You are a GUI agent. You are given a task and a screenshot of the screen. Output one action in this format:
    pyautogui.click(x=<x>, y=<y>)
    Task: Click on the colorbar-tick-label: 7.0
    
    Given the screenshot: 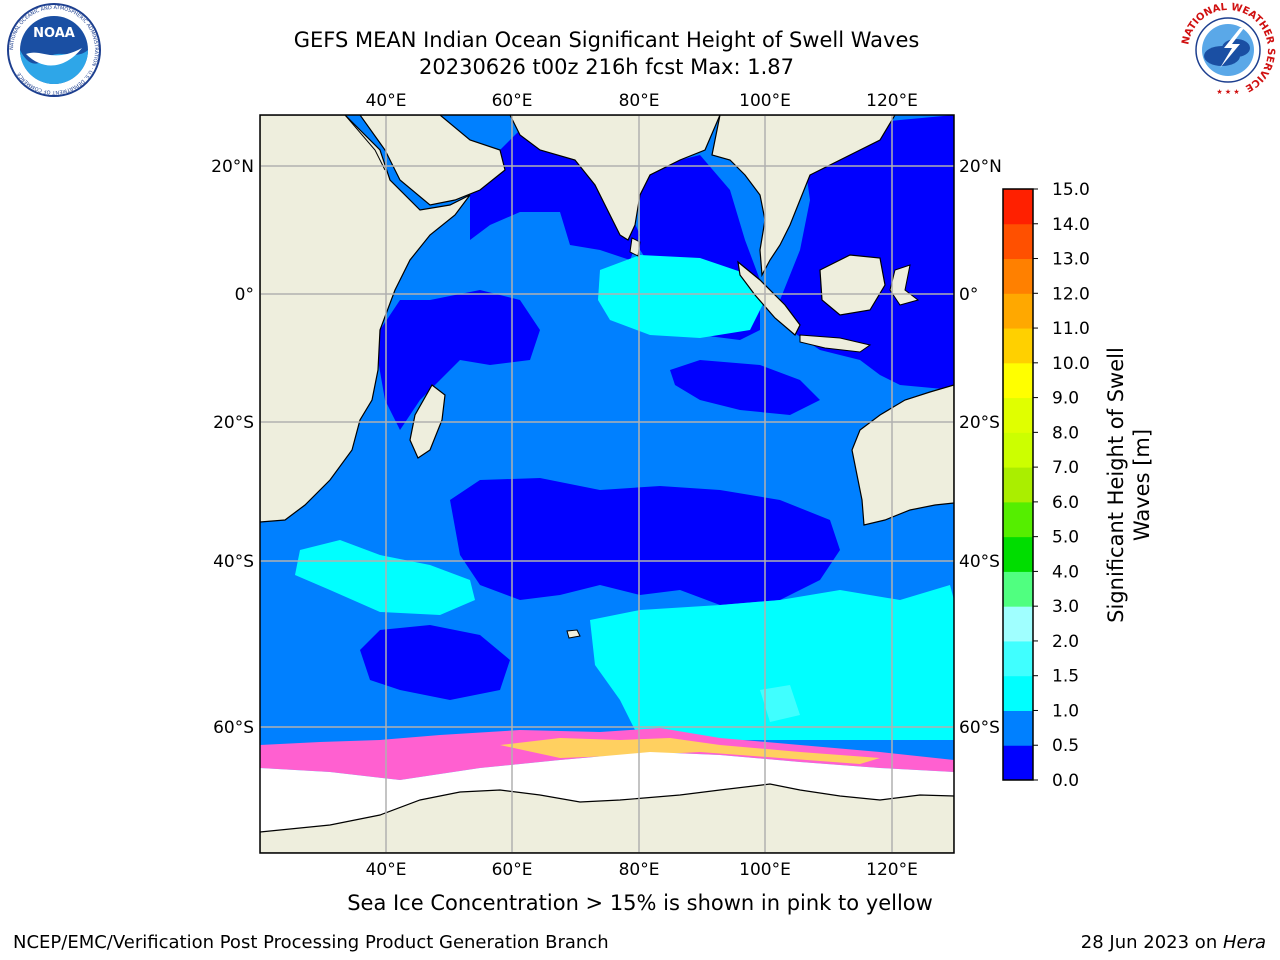 What is the action you would take?
    pyautogui.click(x=1065, y=468)
    